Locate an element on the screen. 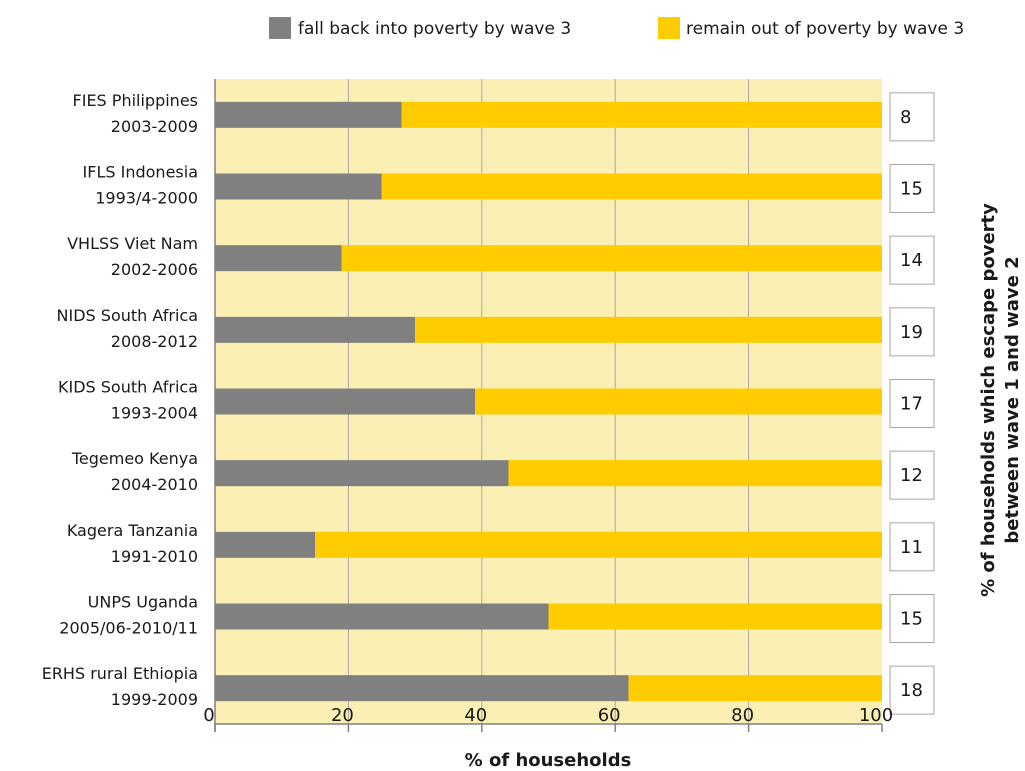  legend-label-fall-back: fall back into poverty by wave 3 is located at coordinates (434, 29).